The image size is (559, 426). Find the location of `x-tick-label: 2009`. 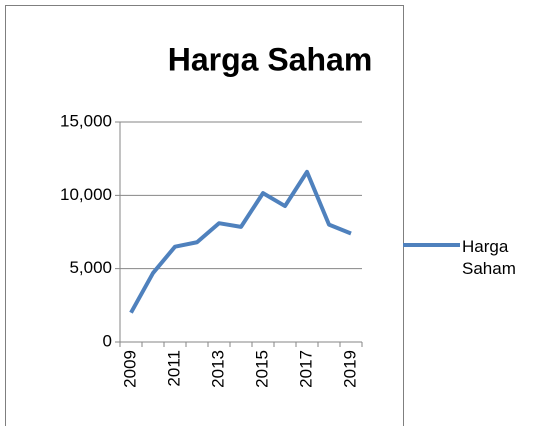

x-tick-label: 2009 is located at coordinates (129, 369).